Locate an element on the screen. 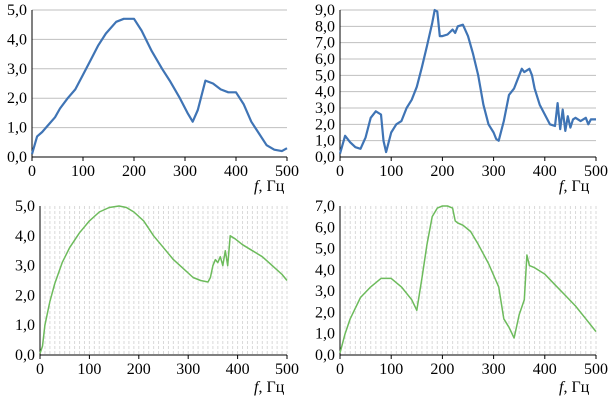  y-tick-label: 9,0 is located at coordinates (325, 10).